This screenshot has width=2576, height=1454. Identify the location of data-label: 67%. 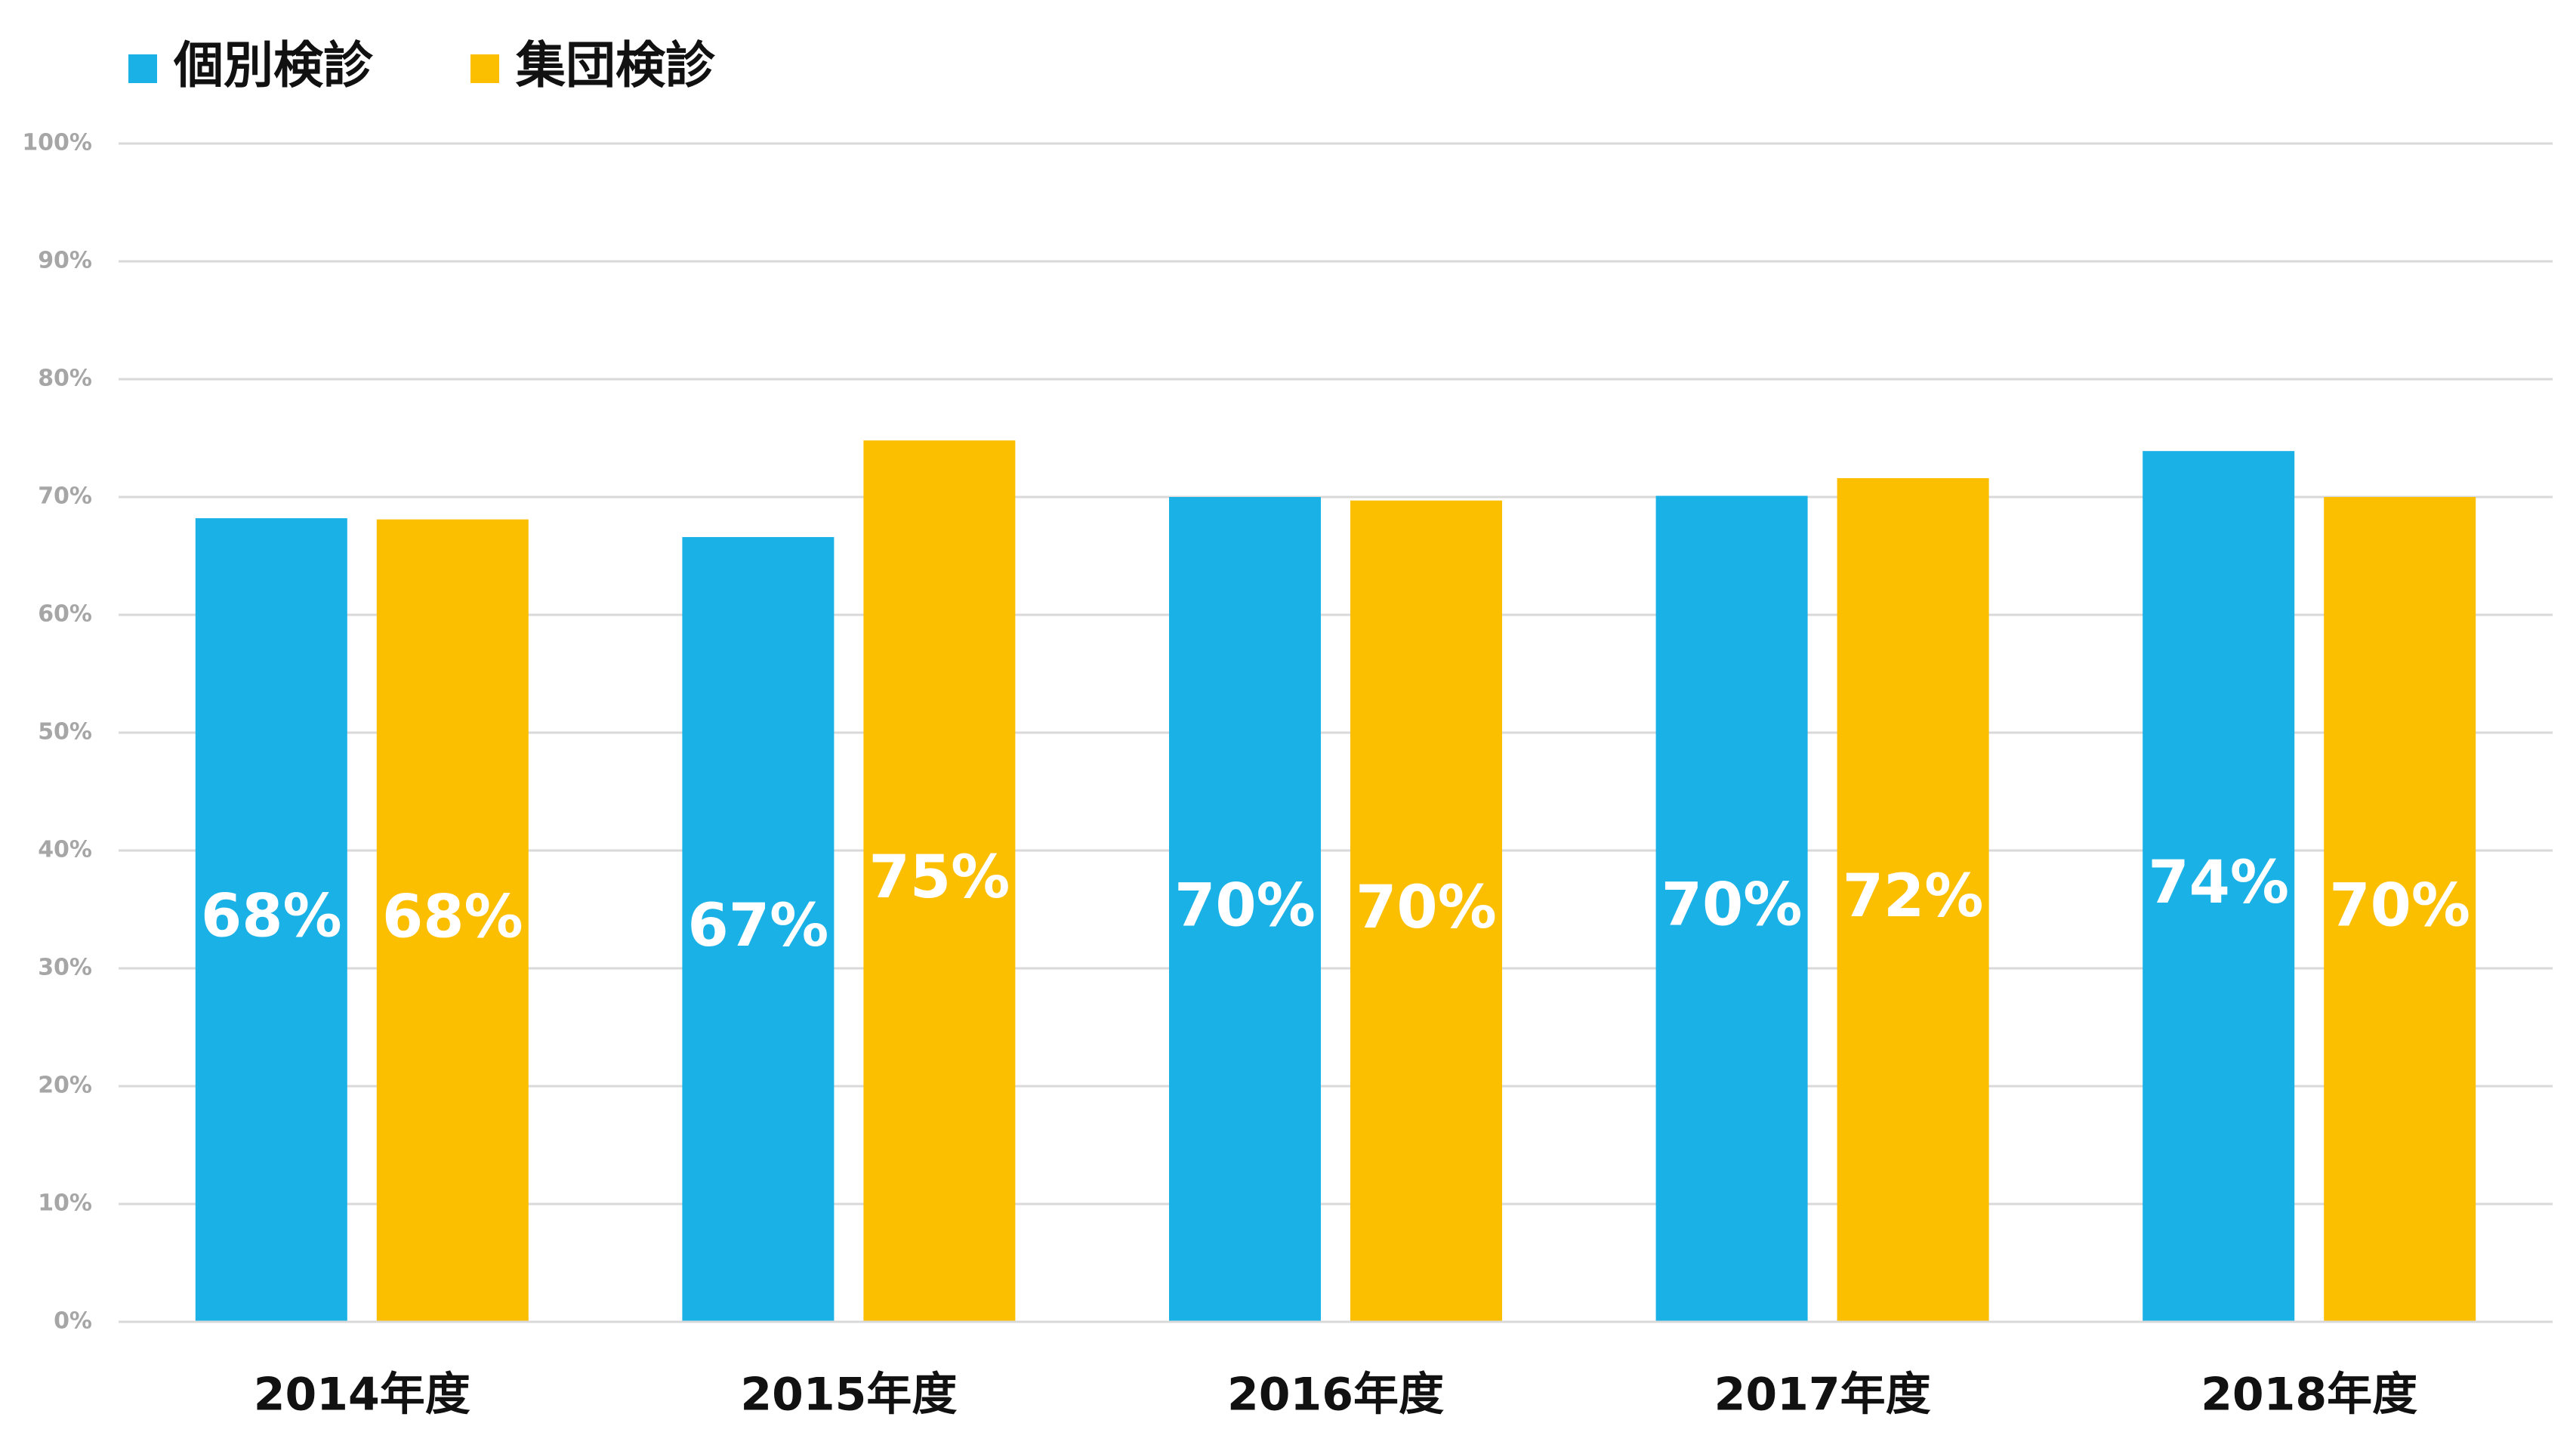
(758, 926).